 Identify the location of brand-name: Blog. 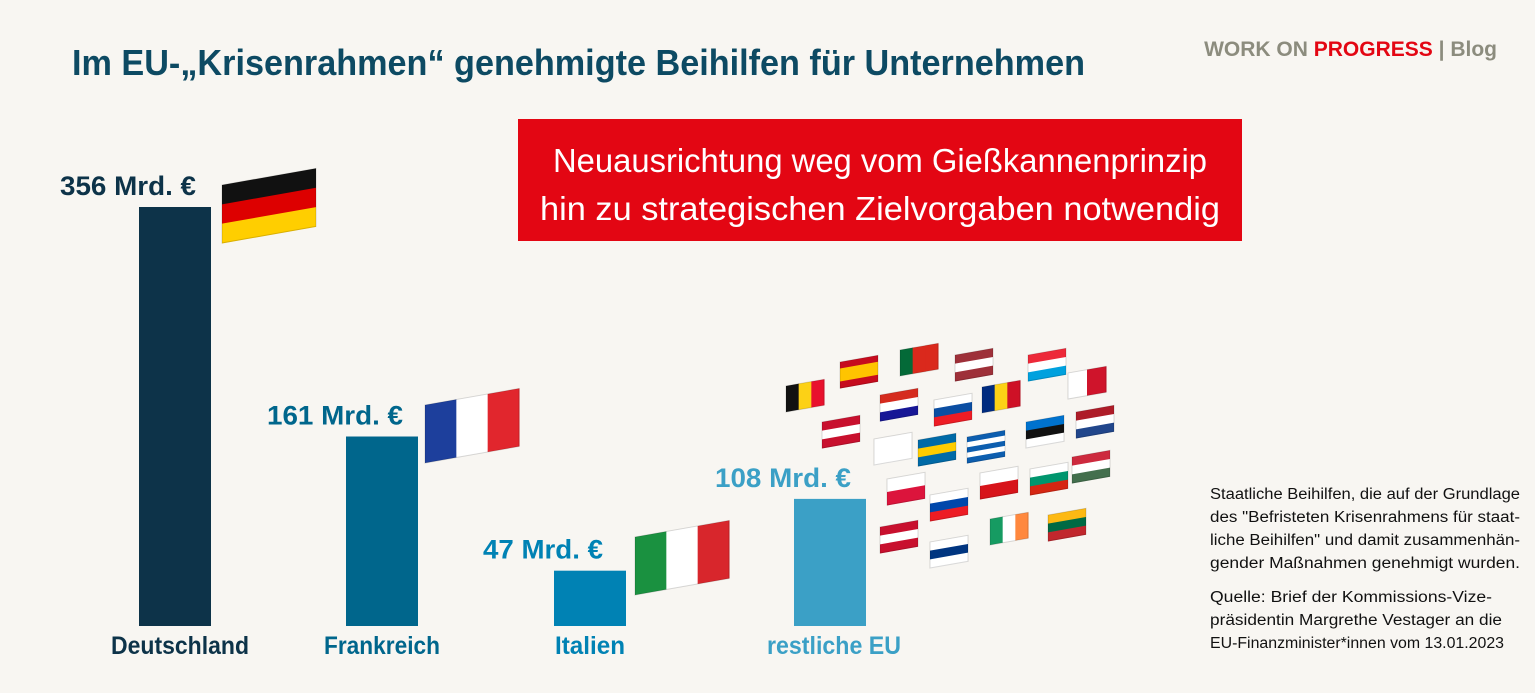
(1473, 49).